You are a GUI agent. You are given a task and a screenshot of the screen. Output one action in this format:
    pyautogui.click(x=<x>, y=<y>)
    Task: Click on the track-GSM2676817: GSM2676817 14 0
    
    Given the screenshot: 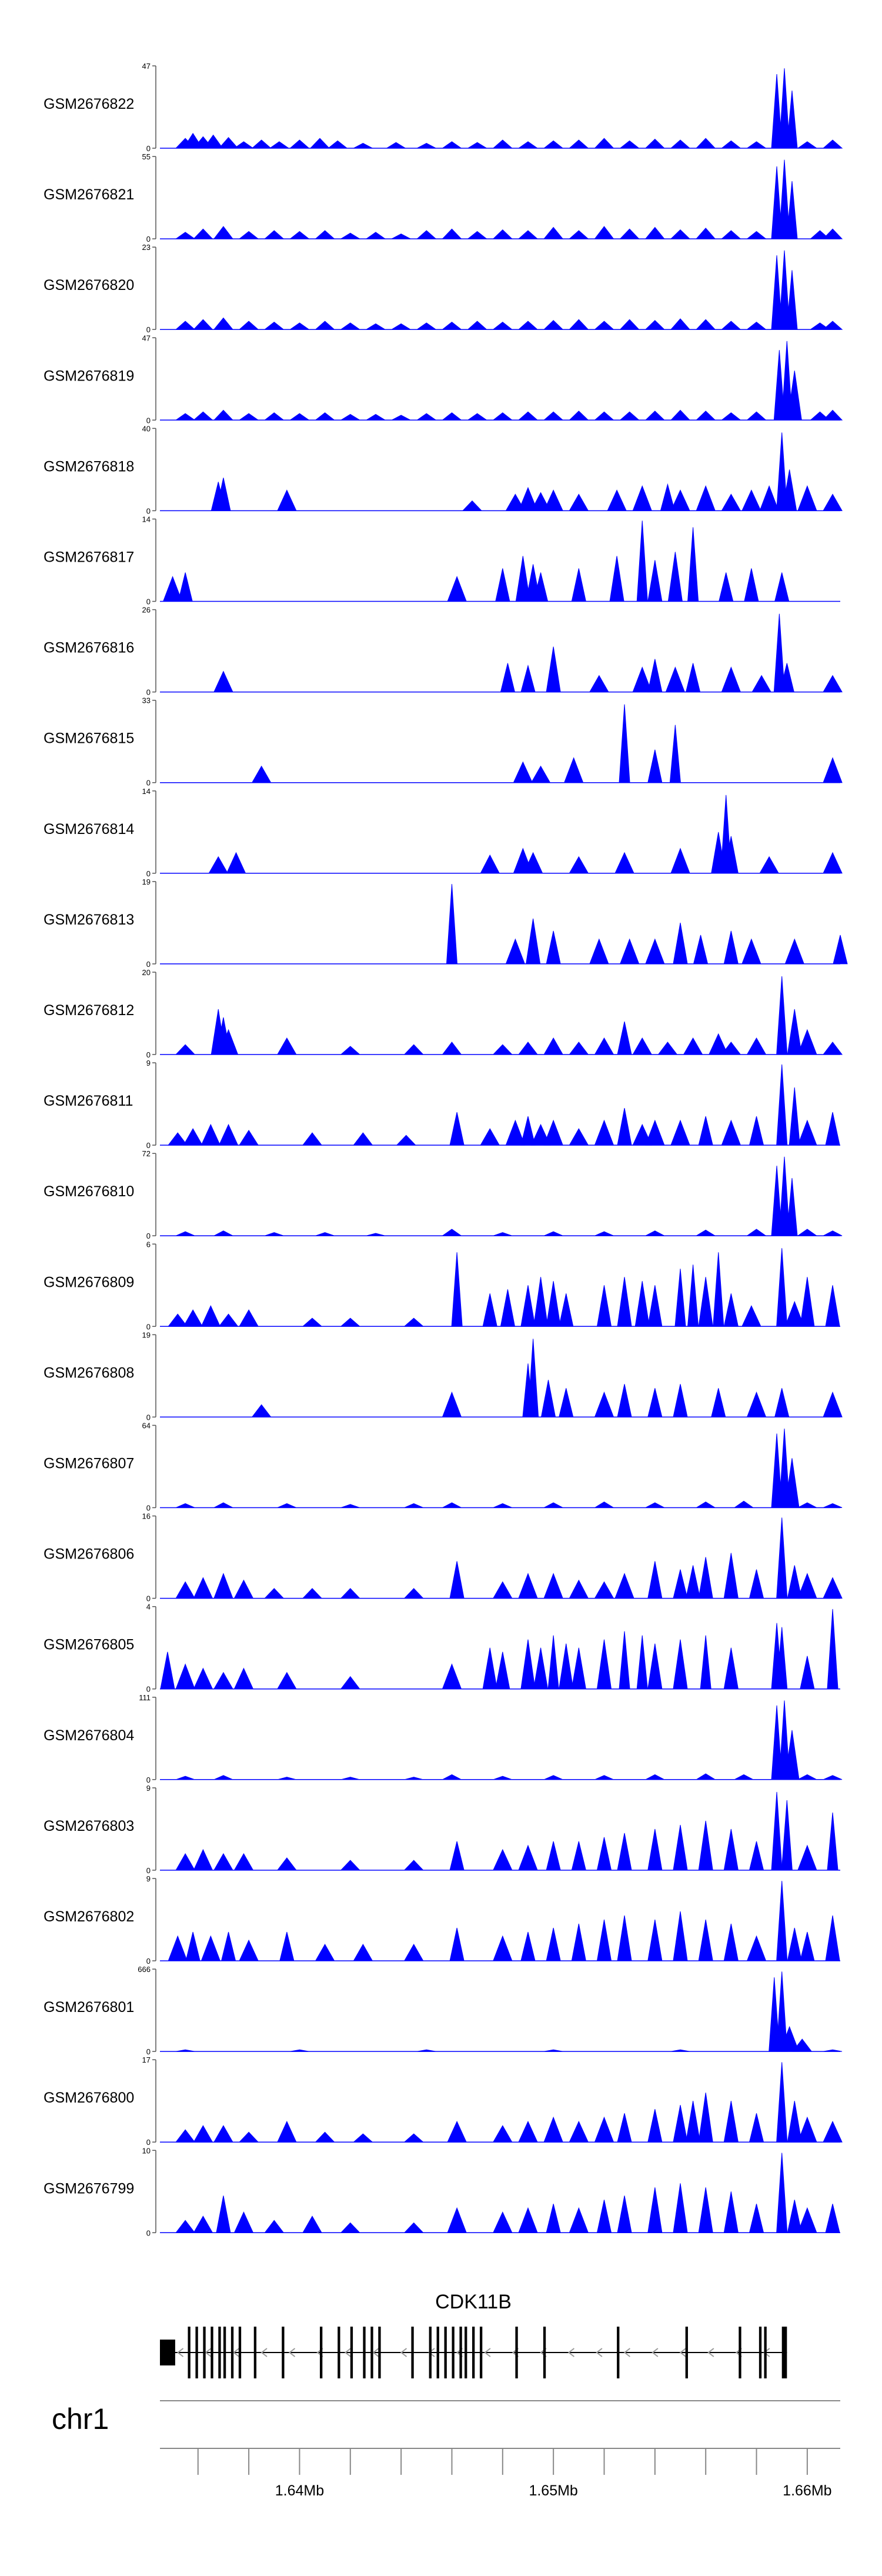 What is the action you would take?
    pyautogui.click(x=442, y=560)
    